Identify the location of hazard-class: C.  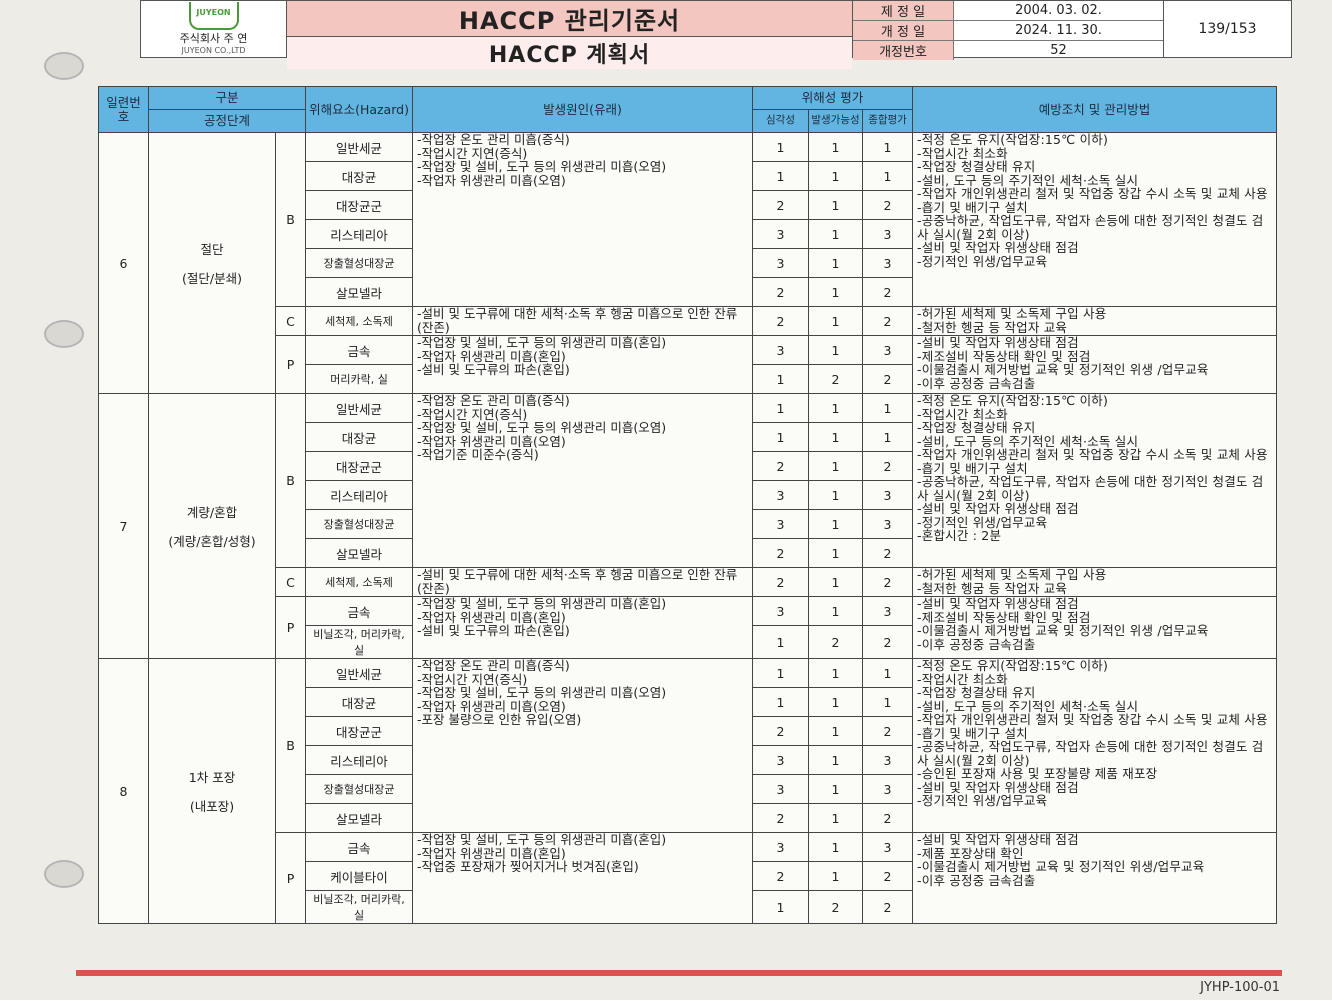
(290, 321).